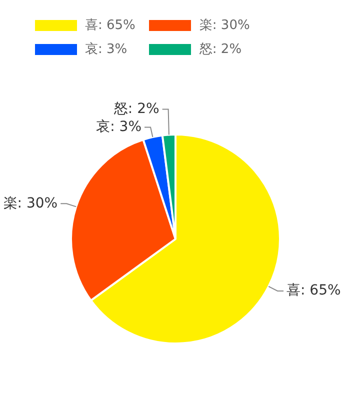 This screenshot has width=351, height=416. What do you see at coordinates (224, 25) in the screenshot?
I see `legend-label: 楽: 30%` at bounding box center [224, 25].